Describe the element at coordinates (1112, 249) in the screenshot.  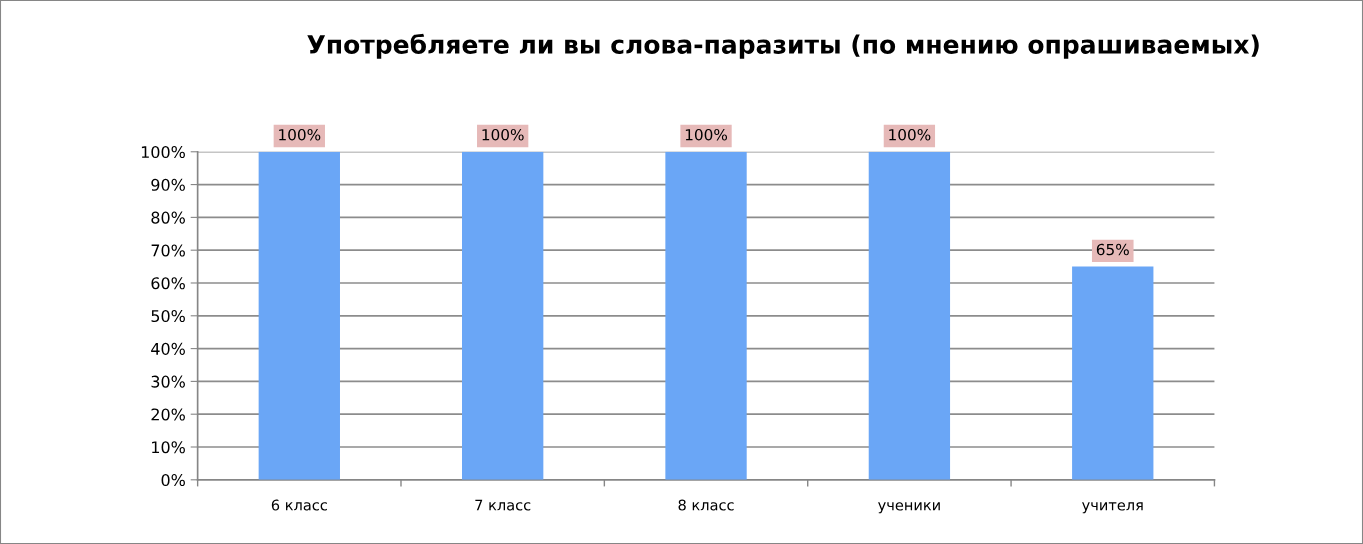
I see `data-label: 65%` at that location.